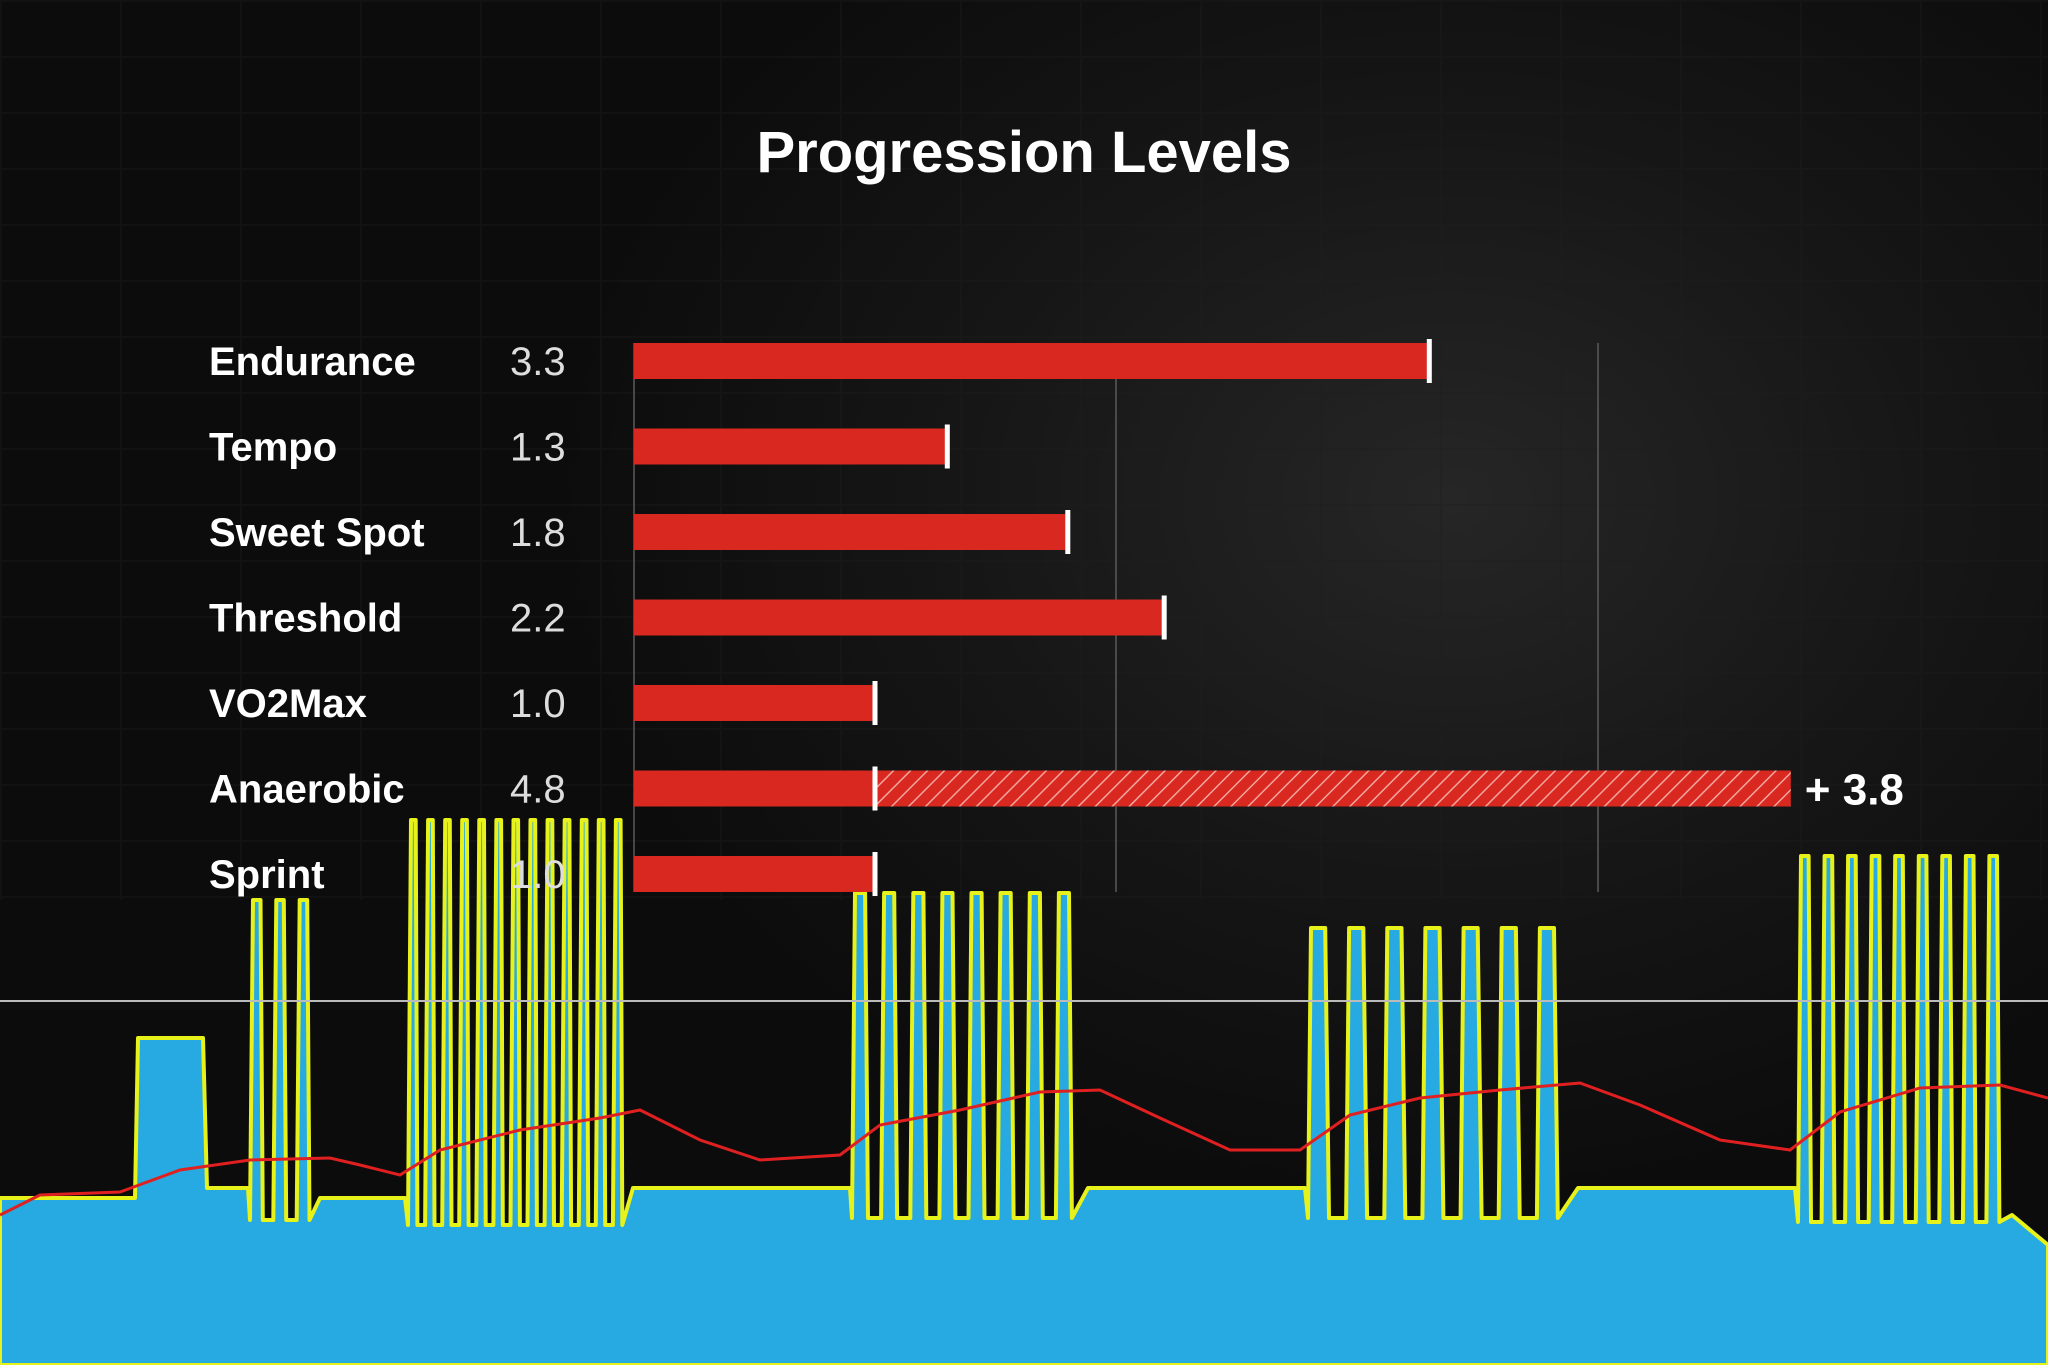 Image resolution: width=2048 pixels, height=1365 pixels. What do you see at coordinates (538, 790) in the screenshot?
I see `value-label: 4.8` at bounding box center [538, 790].